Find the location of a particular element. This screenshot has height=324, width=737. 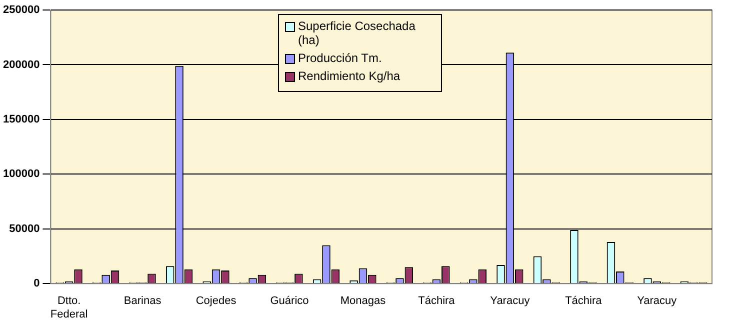

legend-label: Producción Tm. is located at coordinates (340, 58).